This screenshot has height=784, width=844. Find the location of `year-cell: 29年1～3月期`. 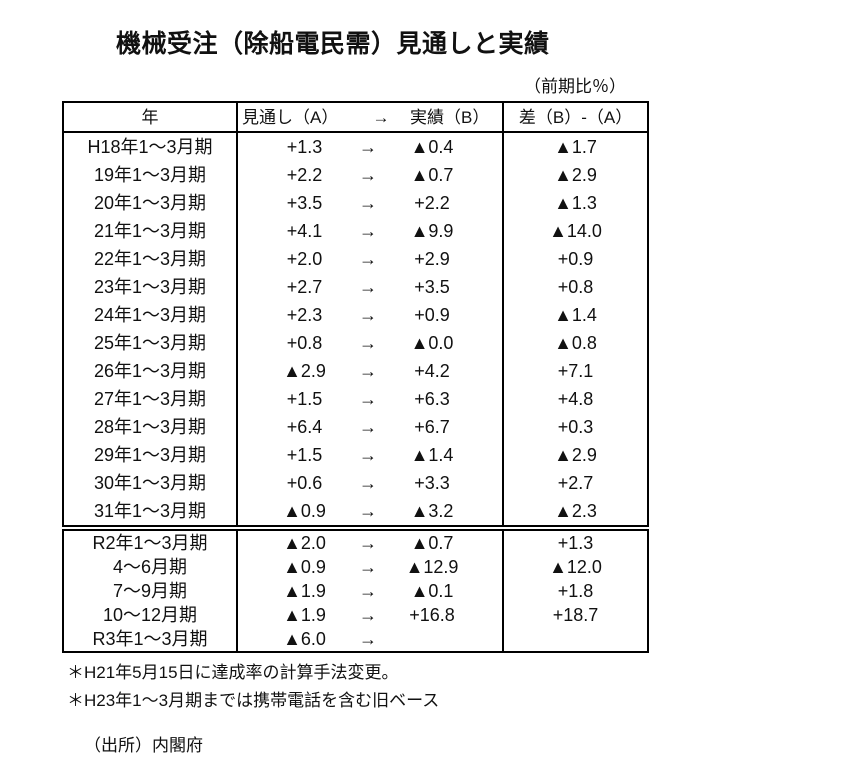

year-cell: 29年1～3月期 is located at coordinates (150, 455).